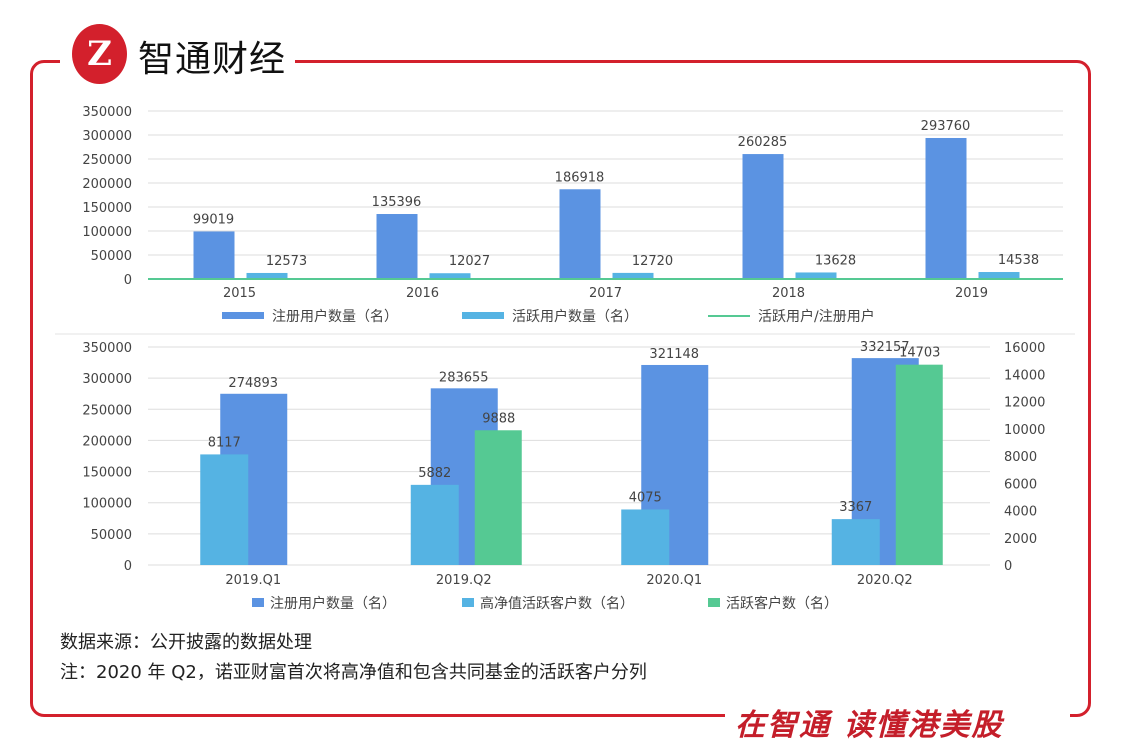 This screenshot has height=754, width=1121. What do you see at coordinates (946, 126) in the screenshot?
I see `data-label: 293760` at bounding box center [946, 126].